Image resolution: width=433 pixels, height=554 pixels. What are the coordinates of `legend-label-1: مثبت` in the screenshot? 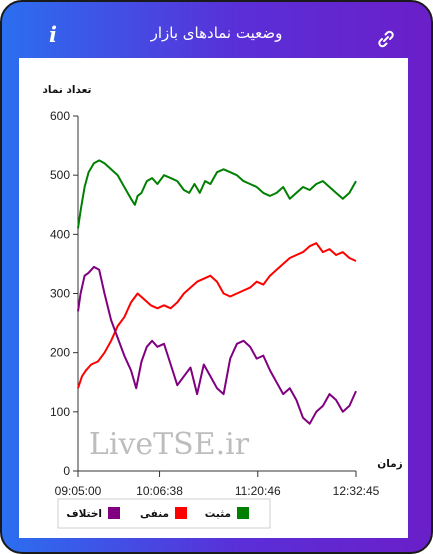 It's located at (218, 514).